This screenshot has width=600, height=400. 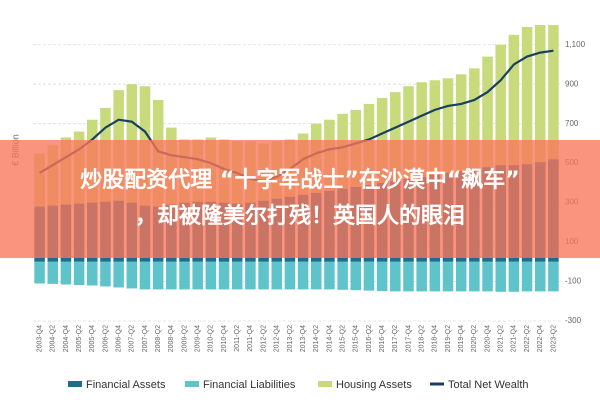 What do you see at coordinates (290, 338) in the screenshot?
I see `x-tick-label: 2013-Q2` at bounding box center [290, 338].